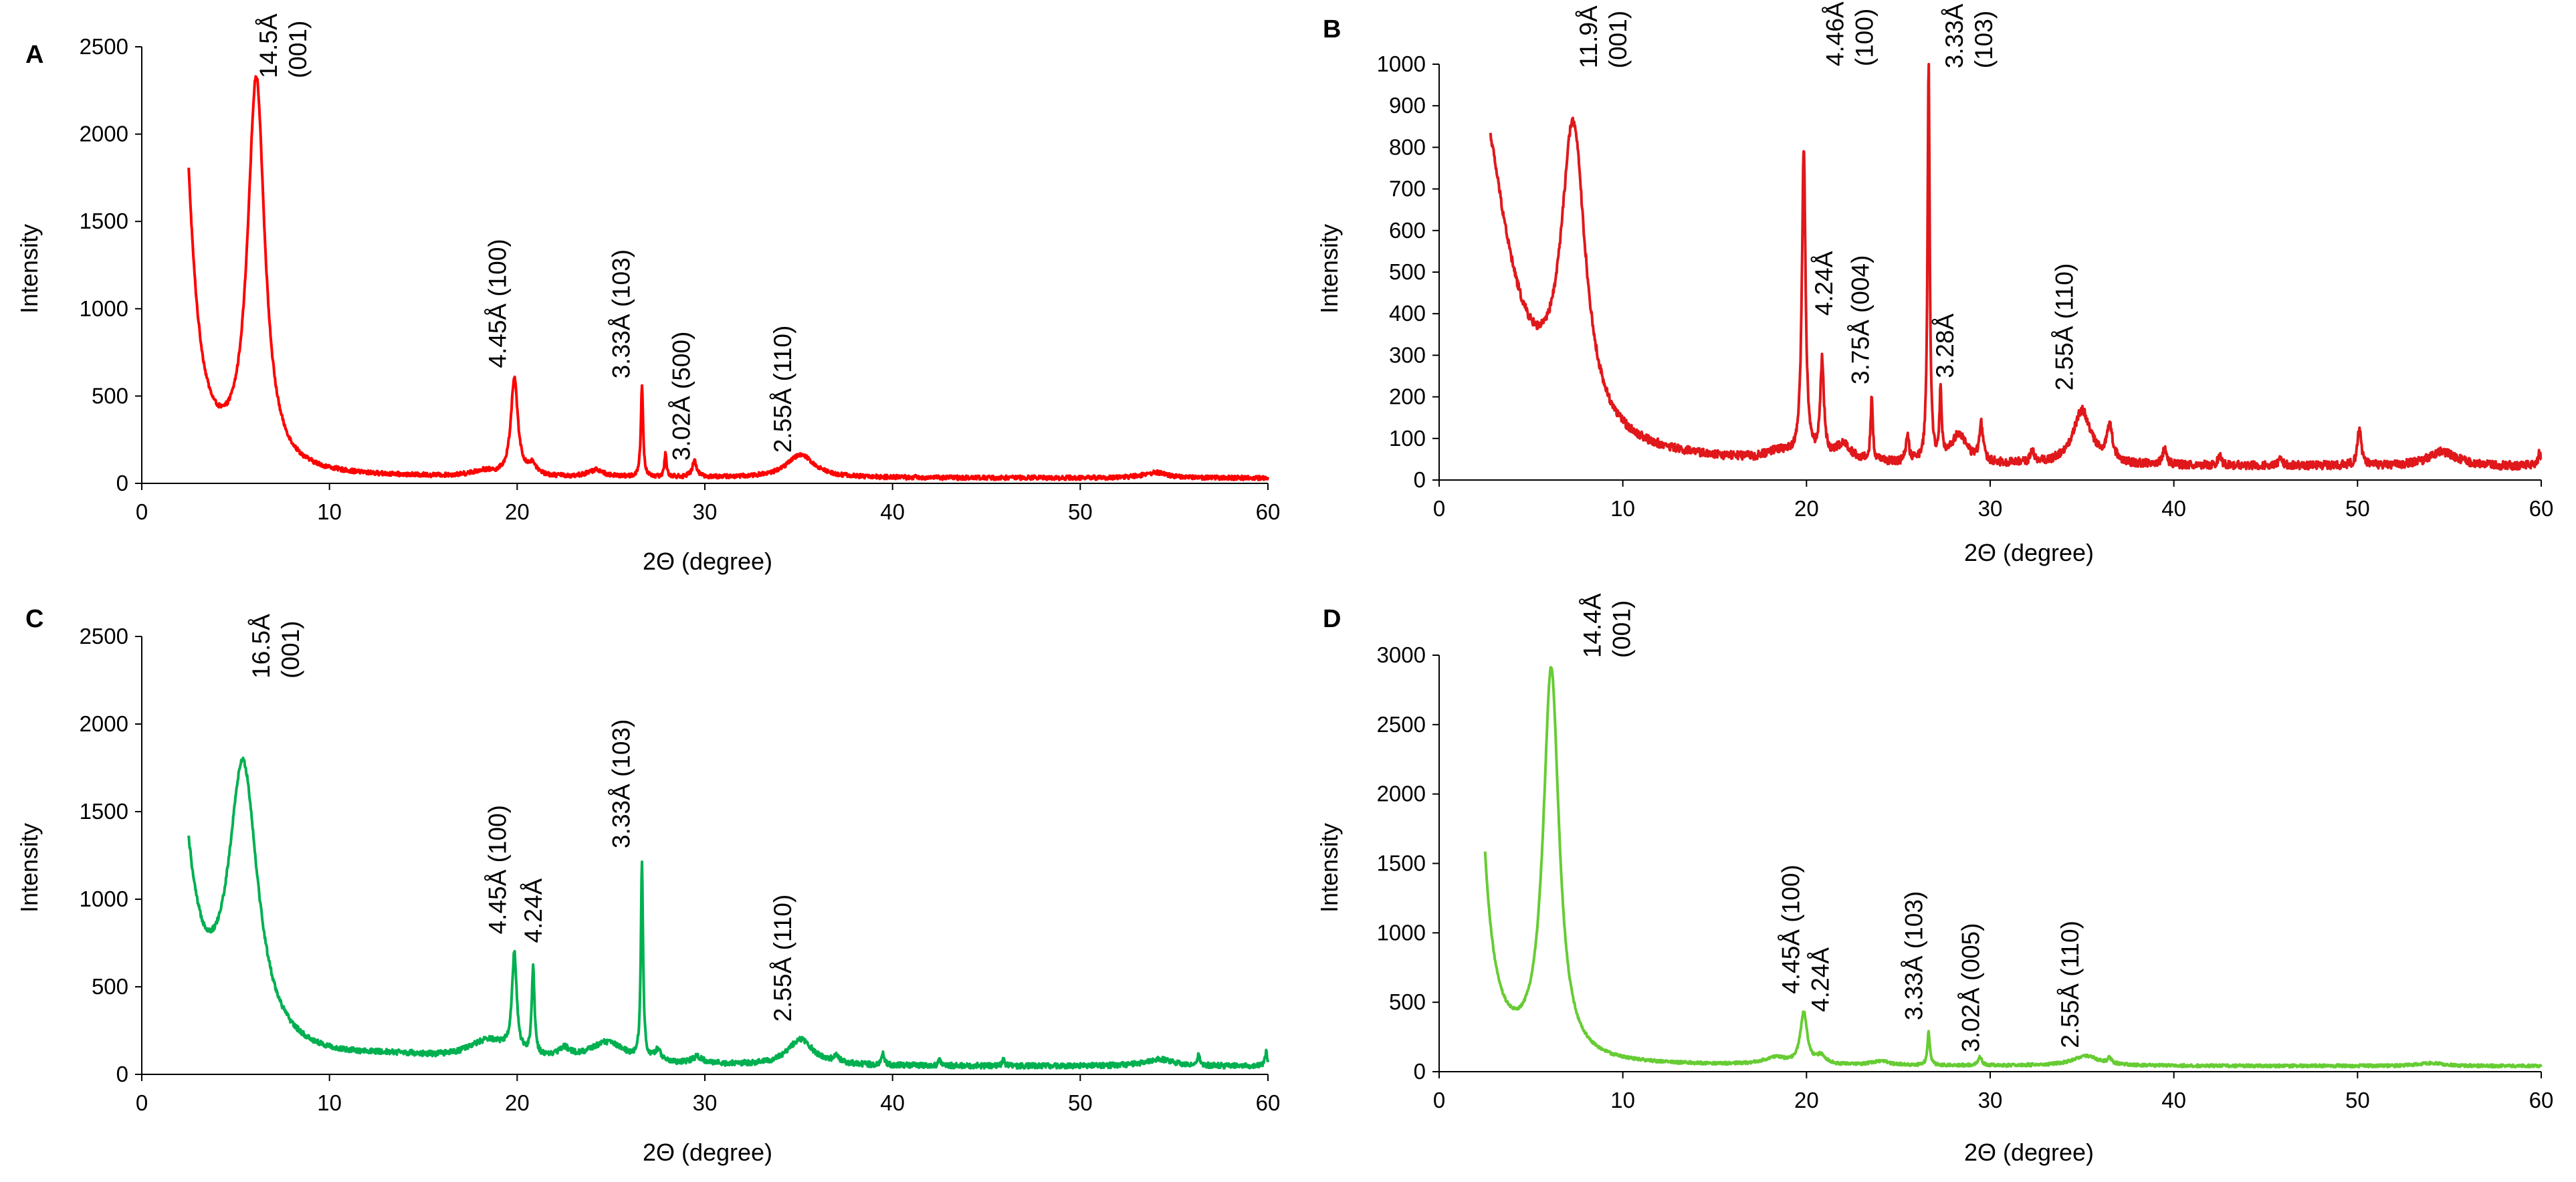 This screenshot has width=2576, height=1182. What do you see at coordinates (1420, 1071) in the screenshot?
I see `panel-d-ytick-label: 0` at bounding box center [1420, 1071].